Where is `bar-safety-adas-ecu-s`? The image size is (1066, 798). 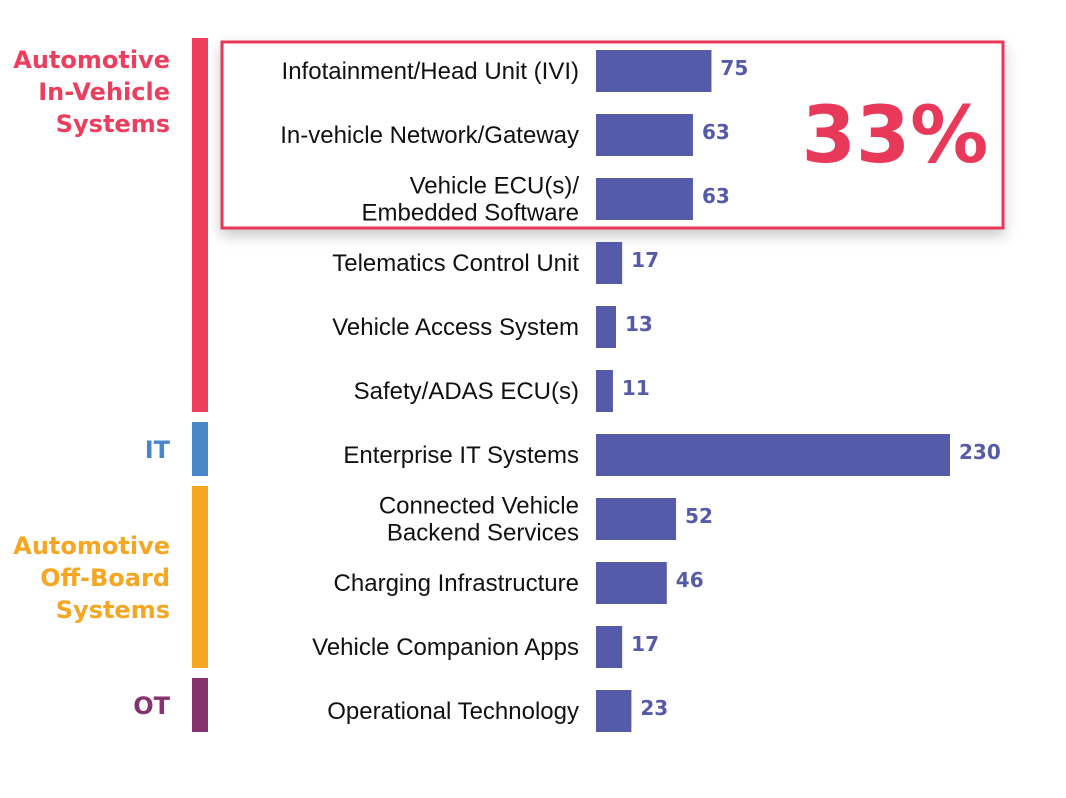 bar-safety-adas-ecu-s is located at coordinates (604, 391).